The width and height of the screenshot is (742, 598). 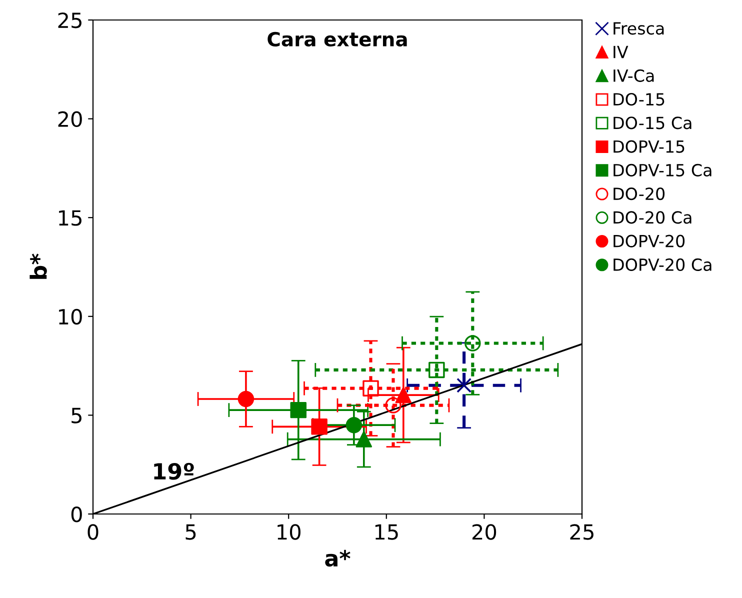 What do you see at coordinates (484, 532) in the screenshot?
I see `x-tick-label: 20` at bounding box center [484, 532].